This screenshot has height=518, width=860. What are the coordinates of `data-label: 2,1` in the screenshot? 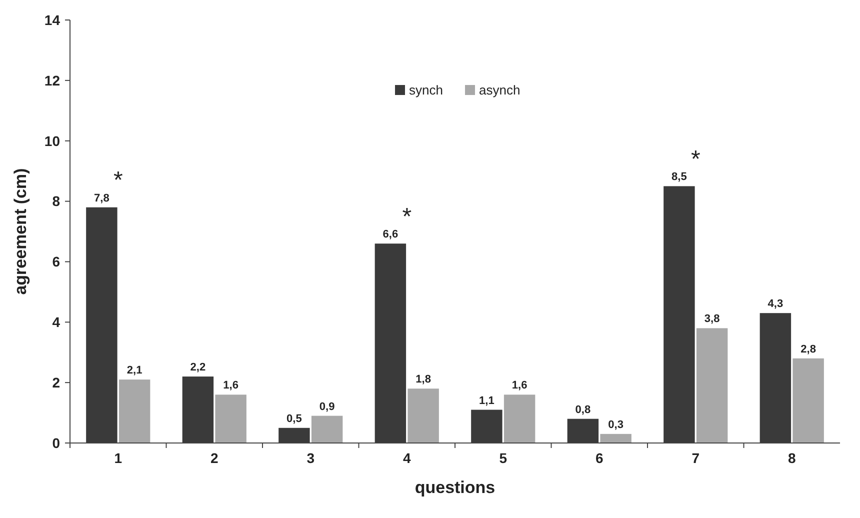 It's located at (134, 370).